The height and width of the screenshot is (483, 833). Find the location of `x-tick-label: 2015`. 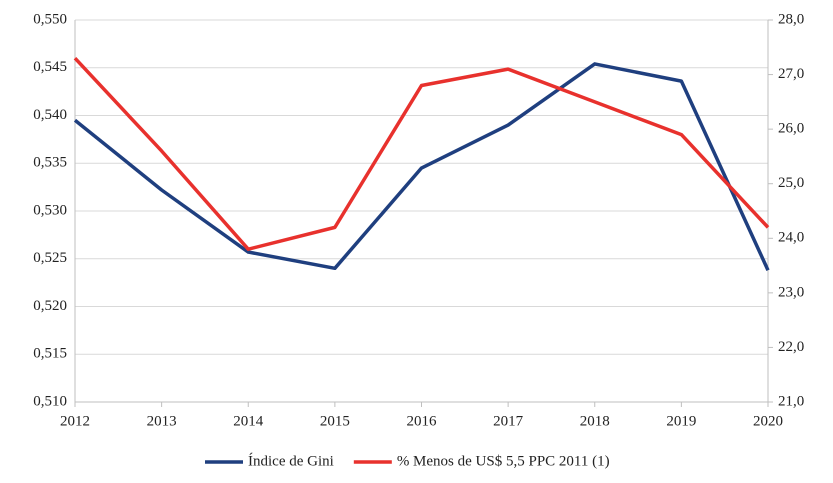

x-tick-label: 2015 is located at coordinates (335, 421).